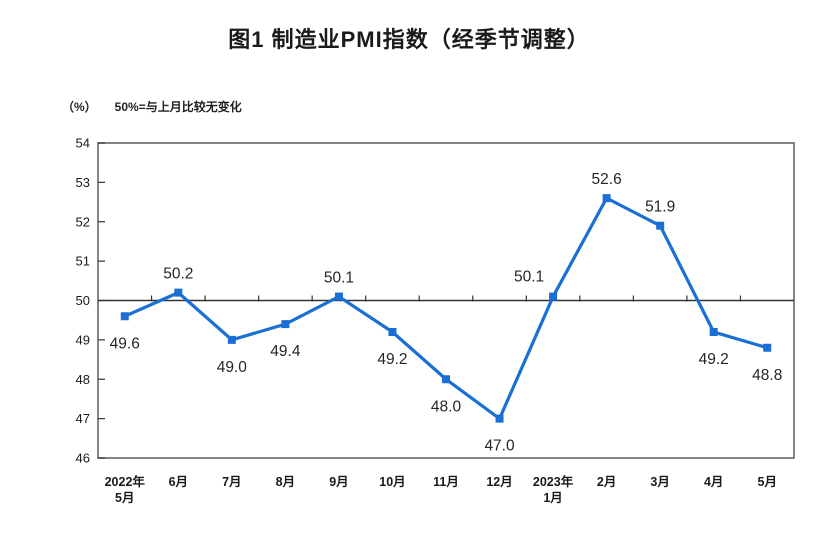  I want to click on chart-subtitle: （%） 50%=与上月比较无变化, so click(152, 106).